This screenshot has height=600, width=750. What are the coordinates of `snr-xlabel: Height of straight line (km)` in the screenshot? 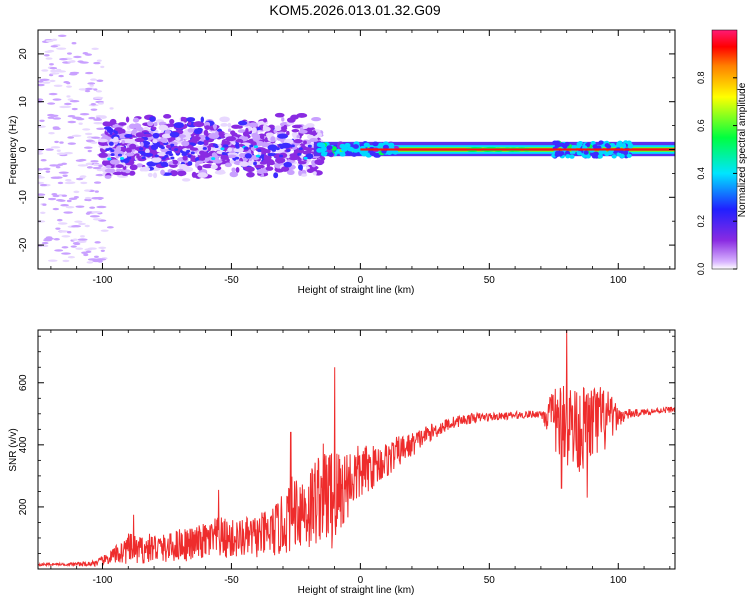 It's located at (356, 590).